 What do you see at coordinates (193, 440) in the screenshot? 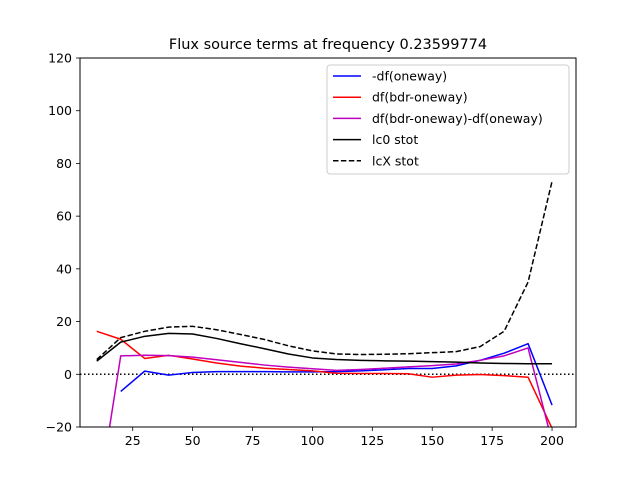
I see `x-tick-label: 50` at bounding box center [193, 440].